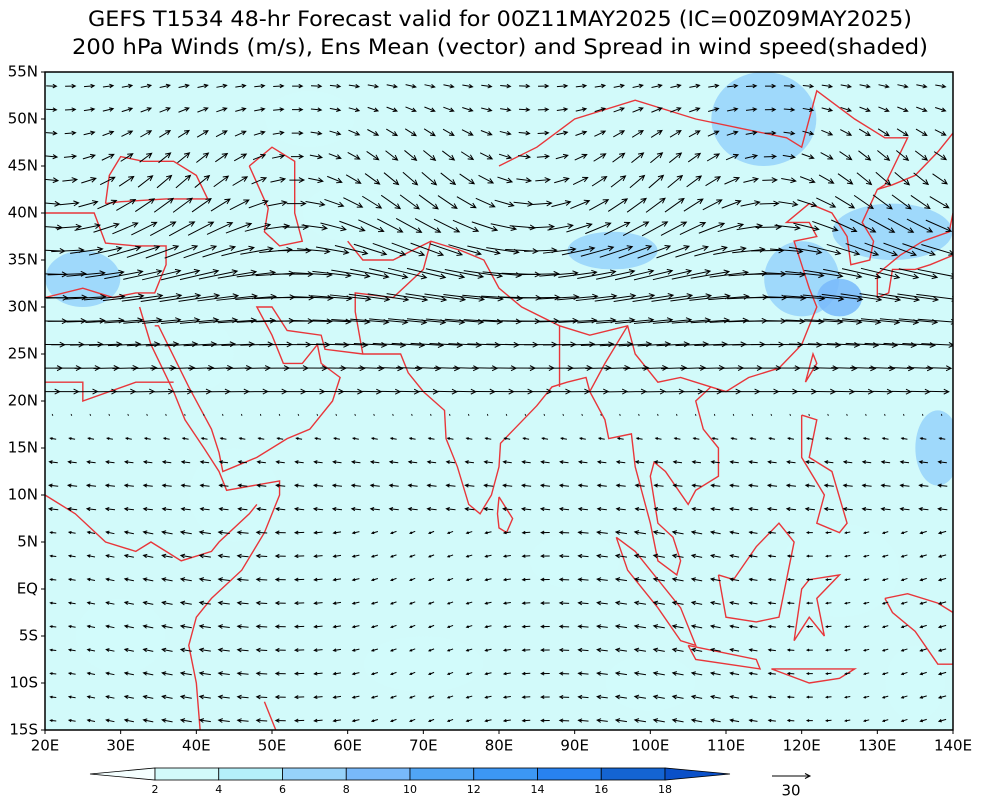 The height and width of the screenshot is (804, 1000). What do you see at coordinates (650, 746) in the screenshot?
I see `lon-label: 100E` at bounding box center [650, 746].